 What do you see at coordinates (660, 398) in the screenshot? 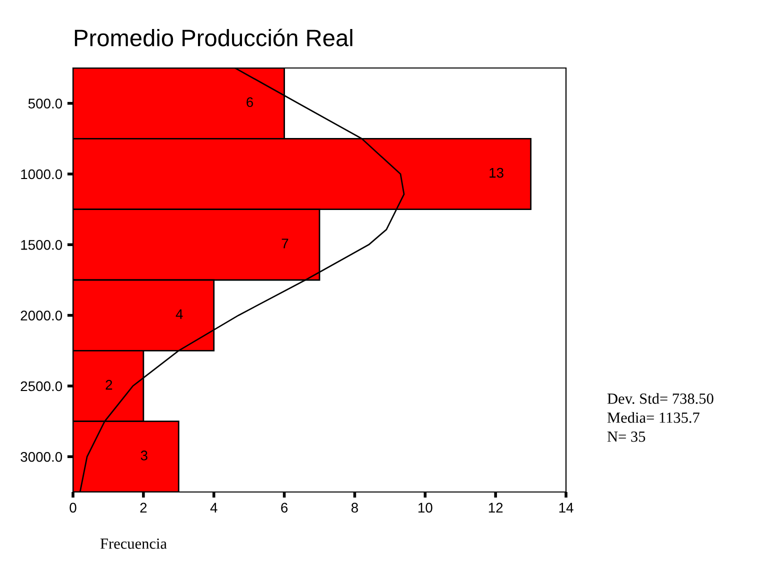
I see `text: Dev. Std= 738.50` at bounding box center [660, 398].